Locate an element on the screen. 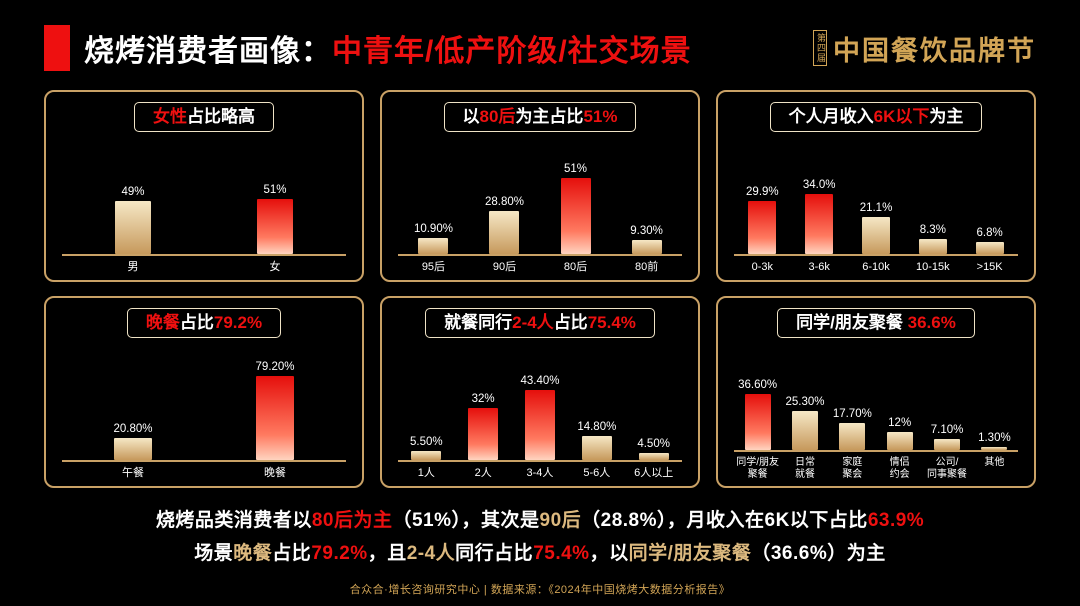  category-label: 0-3k is located at coordinates (762, 267).